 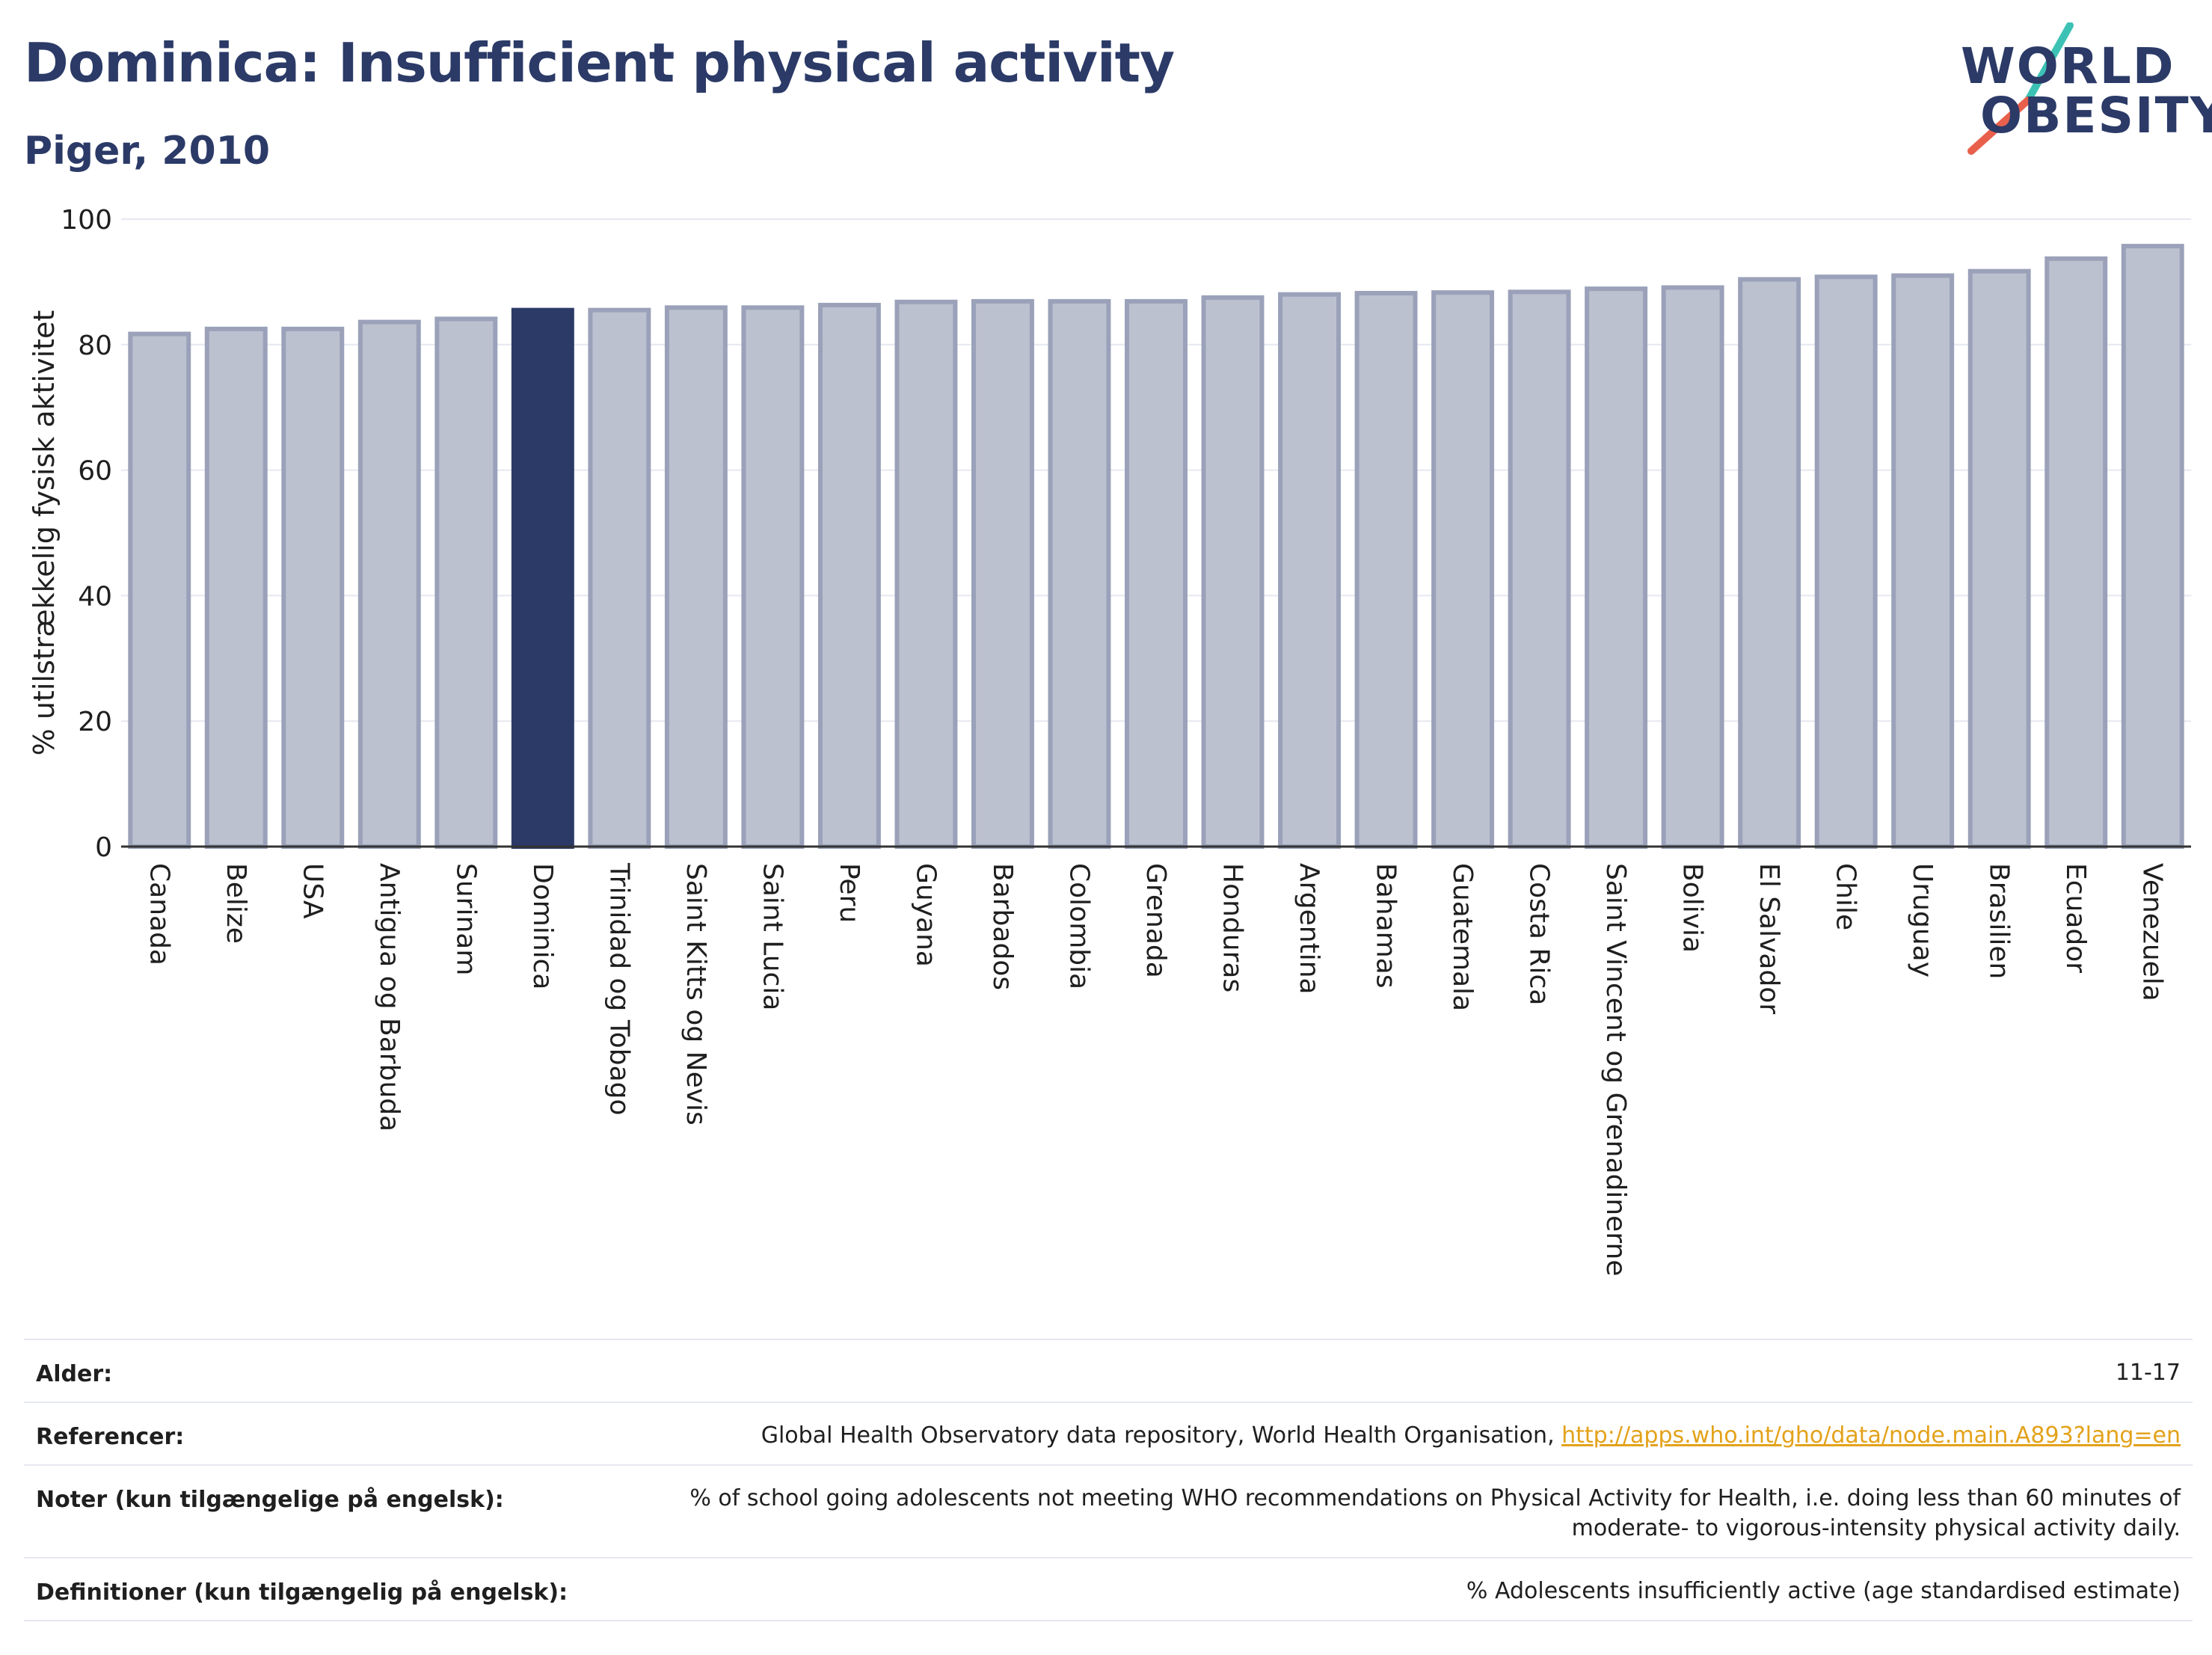 What do you see at coordinates (1769, 938) in the screenshot?
I see `x-tick-label: El Salvador` at bounding box center [1769, 938].